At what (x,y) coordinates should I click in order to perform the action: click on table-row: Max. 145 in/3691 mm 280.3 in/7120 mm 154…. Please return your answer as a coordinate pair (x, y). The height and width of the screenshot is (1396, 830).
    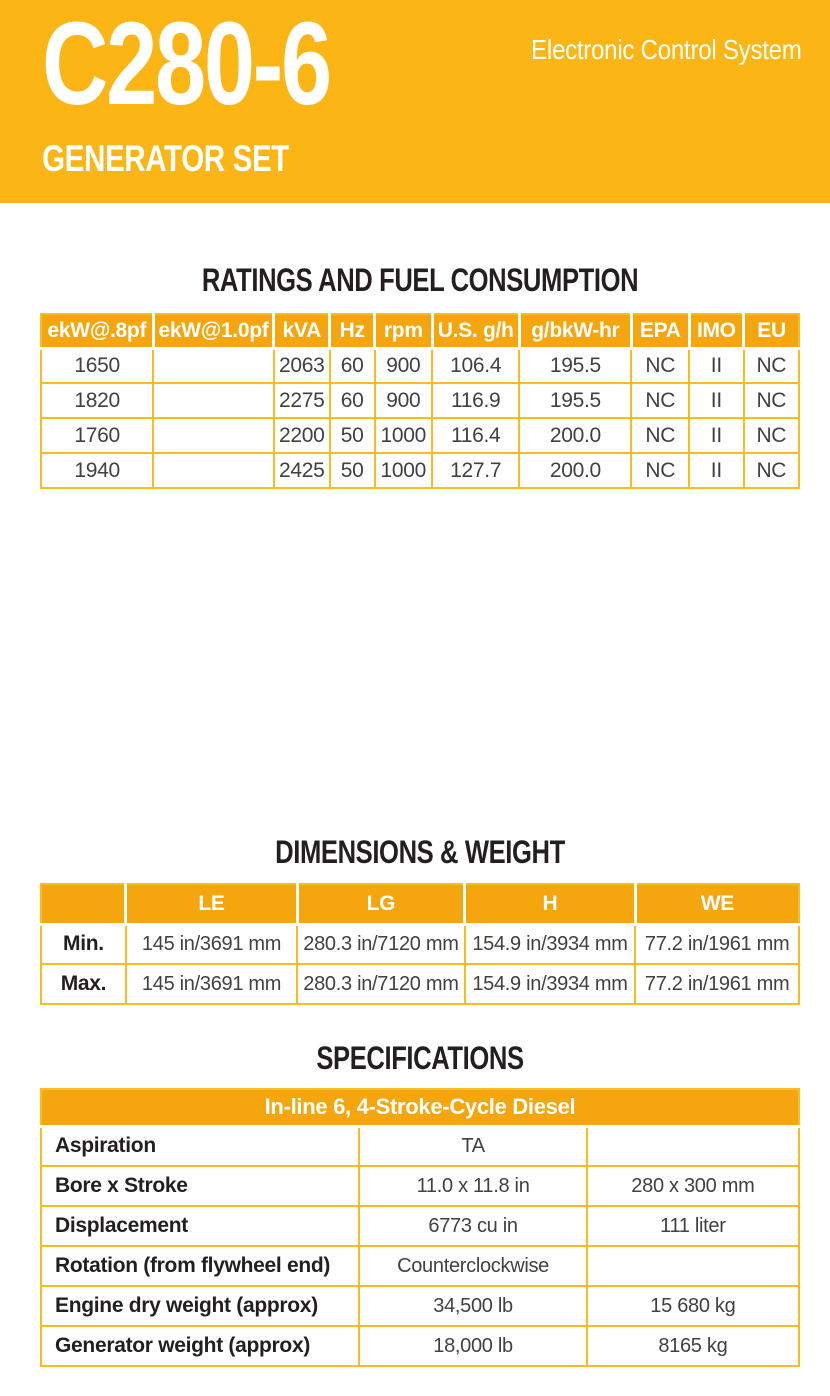
    Looking at the image, I should click on (420, 984).